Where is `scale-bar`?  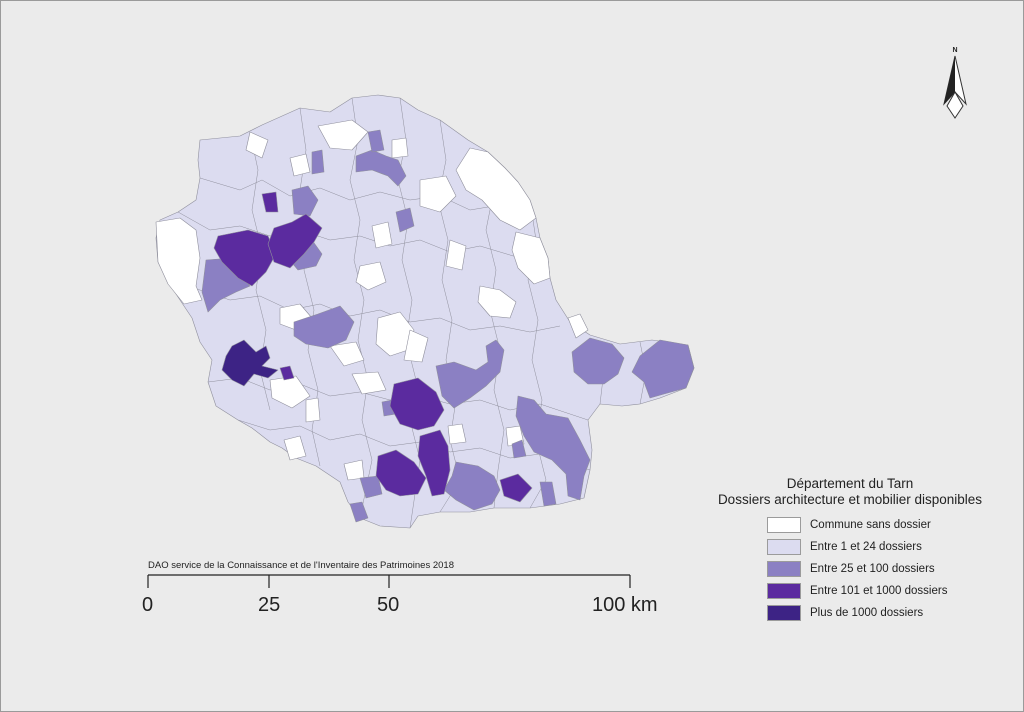
scale-bar is located at coordinates (389, 581).